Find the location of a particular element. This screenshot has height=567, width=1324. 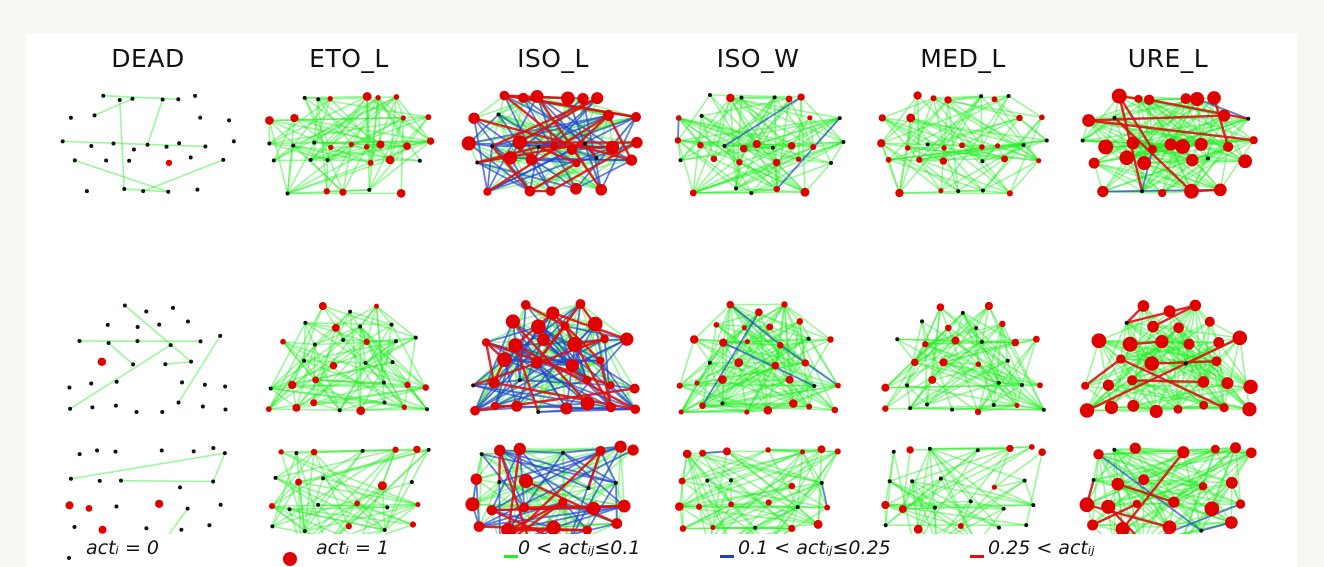

legend-label-active: actᵢ = 1 is located at coordinates (353, 548).